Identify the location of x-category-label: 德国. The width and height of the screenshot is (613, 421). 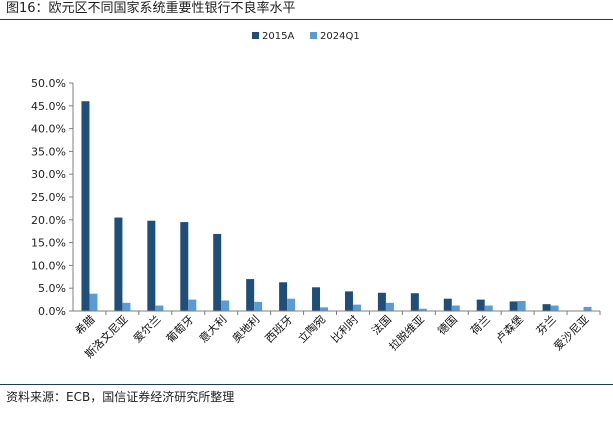
(446, 324).